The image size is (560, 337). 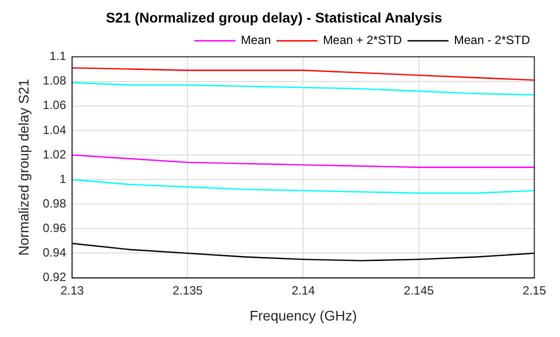 What do you see at coordinates (54, 154) in the screenshot?
I see `y-tick-label: 1.02` at bounding box center [54, 154].